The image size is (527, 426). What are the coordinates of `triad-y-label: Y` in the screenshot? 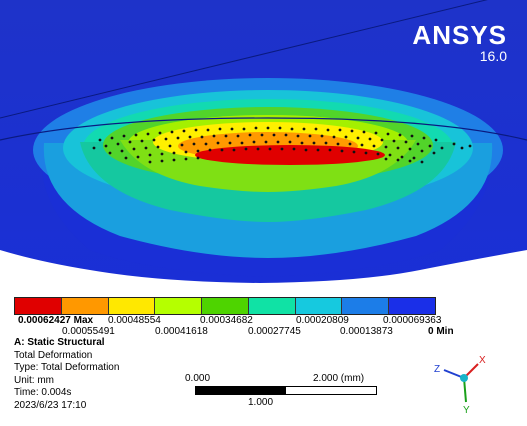 It's located at (466, 410).